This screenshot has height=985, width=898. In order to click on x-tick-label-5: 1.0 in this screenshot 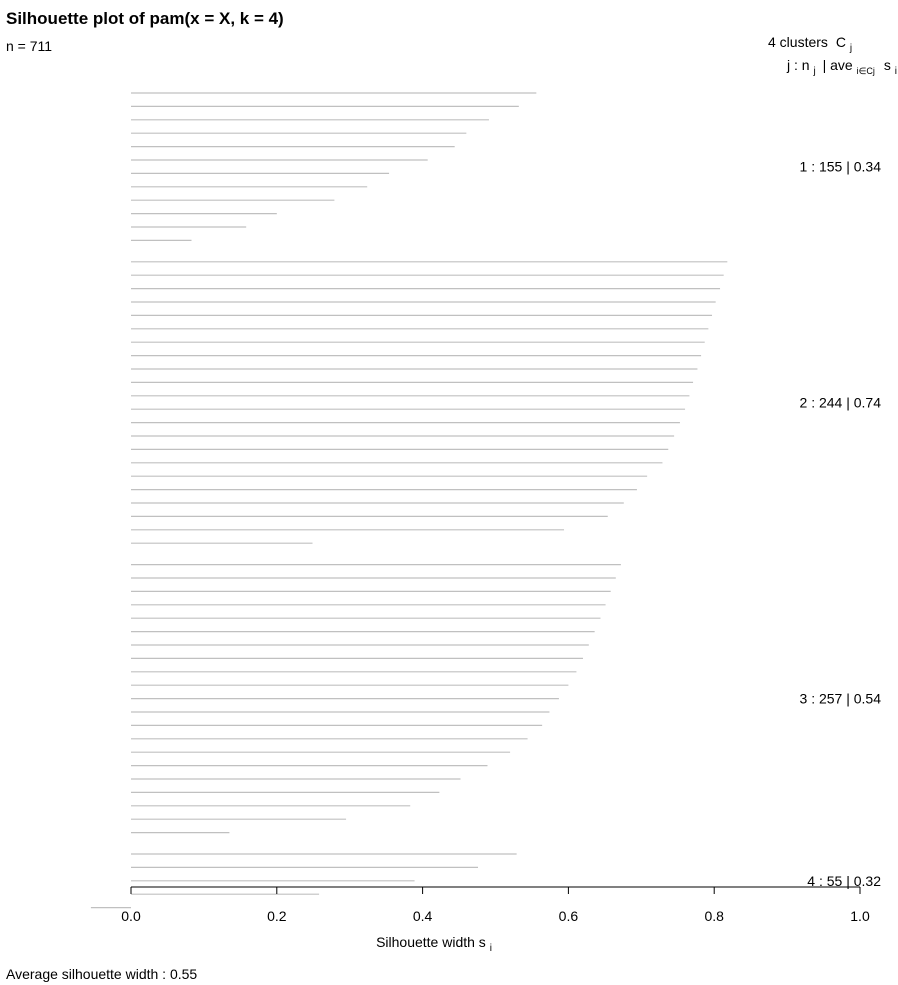, I will do `click(860, 916)`.